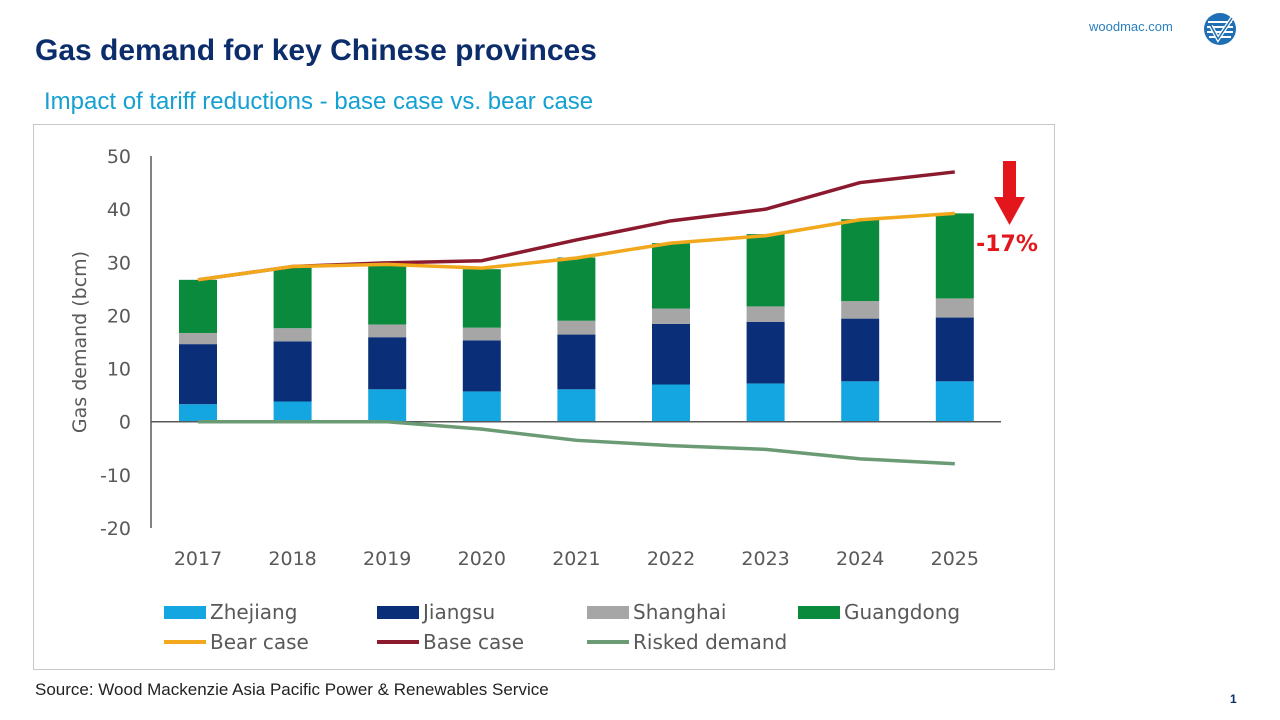  I want to click on bar-guangdong-2018, so click(292, 298).